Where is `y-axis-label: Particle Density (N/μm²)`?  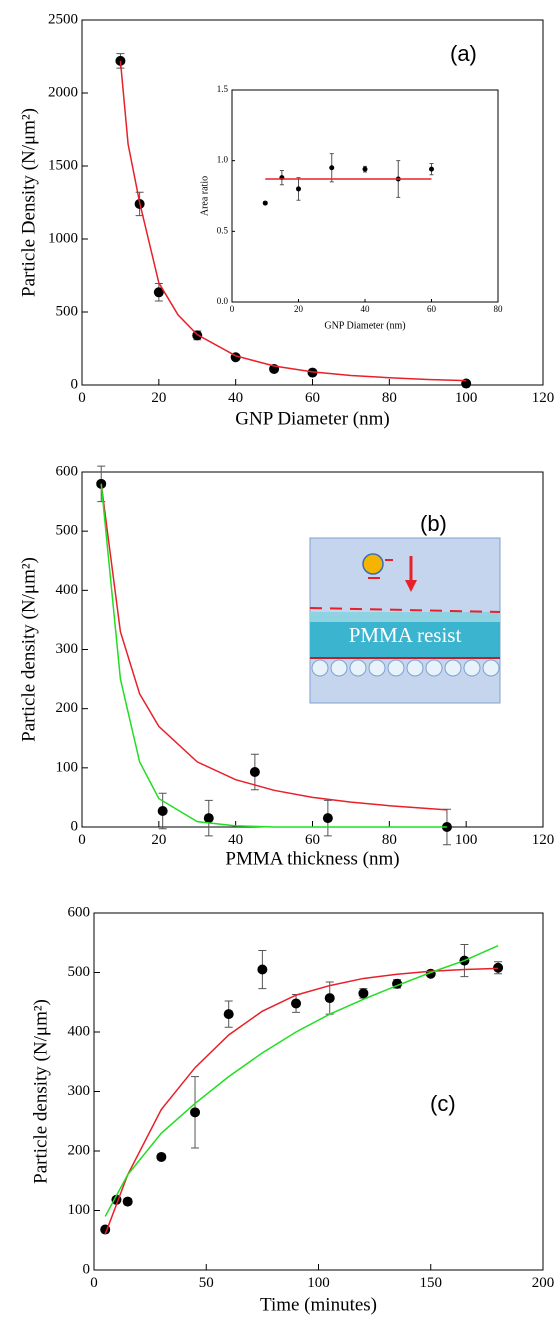 y-axis-label: Particle Density (N/μm²) is located at coordinates (28, 202).